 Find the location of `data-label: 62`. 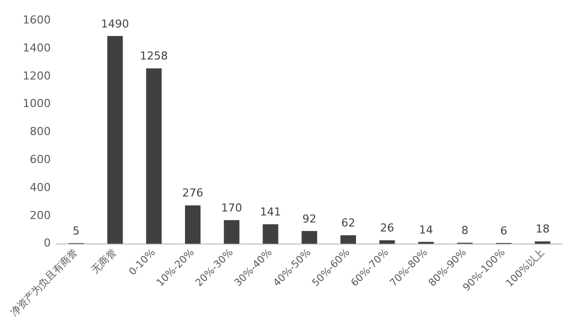

data-label: 62 is located at coordinates (348, 223).